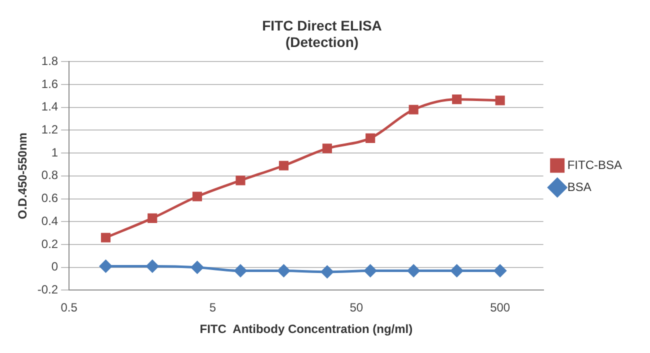 The width and height of the screenshot is (650, 353). I want to click on y-tick-label: -0.2, so click(47, 289).